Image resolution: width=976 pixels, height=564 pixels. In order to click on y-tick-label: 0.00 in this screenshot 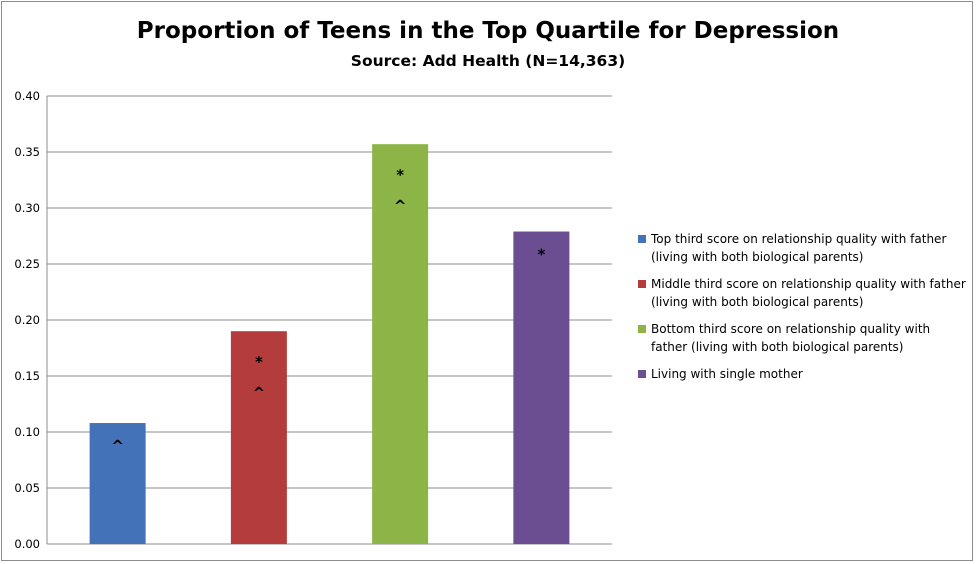, I will do `click(27, 544)`.